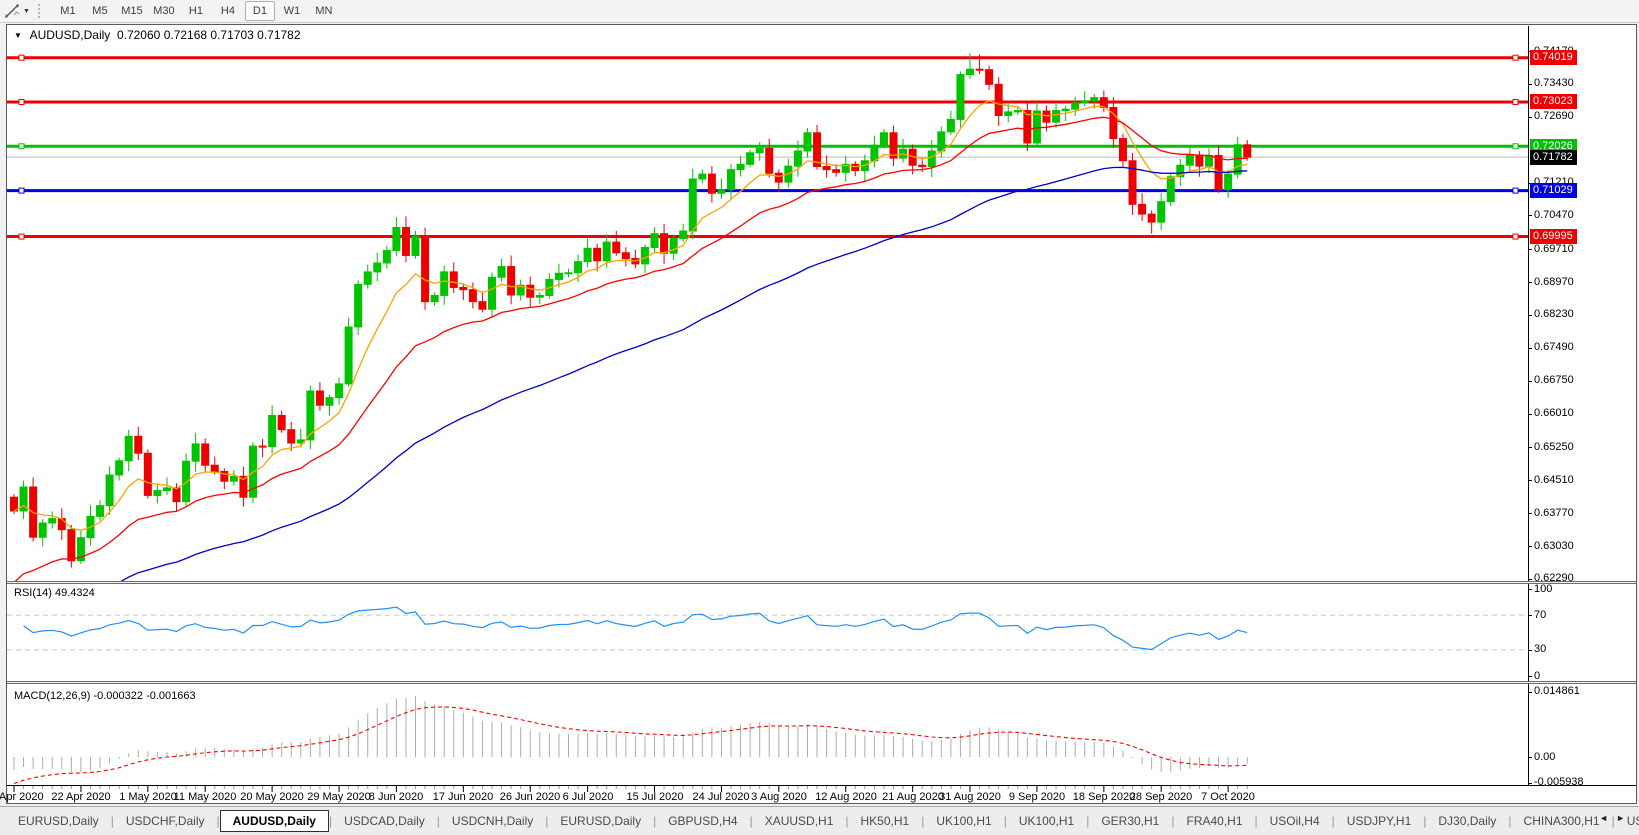 The width and height of the screenshot is (1639, 835). Describe the element at coordinates (205, 797) in the screenshot. I see `date-axis-label: 11 May 2020` at that location.